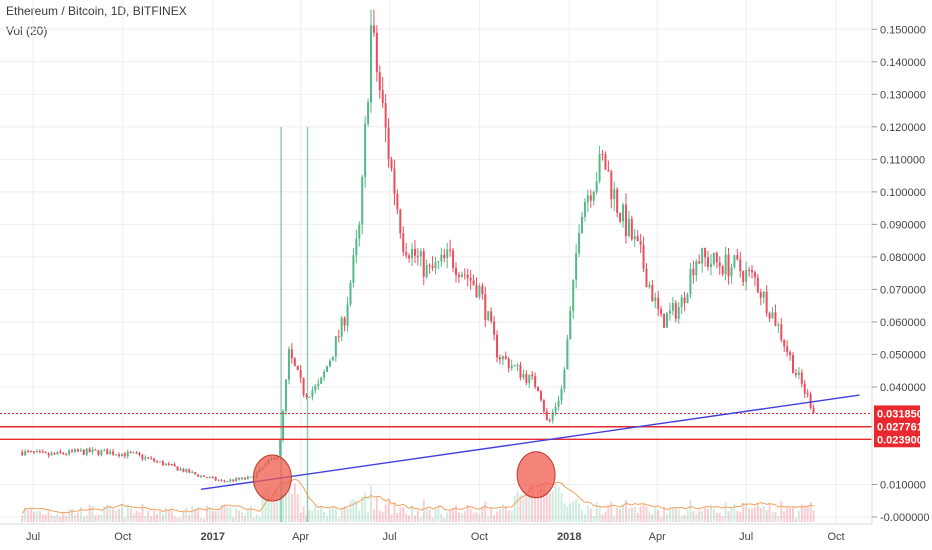 The image size is (932, 550). Describe the element at coordinates (657, 537) in the screenshot. I see `time-tick-label: Apr` at that location.